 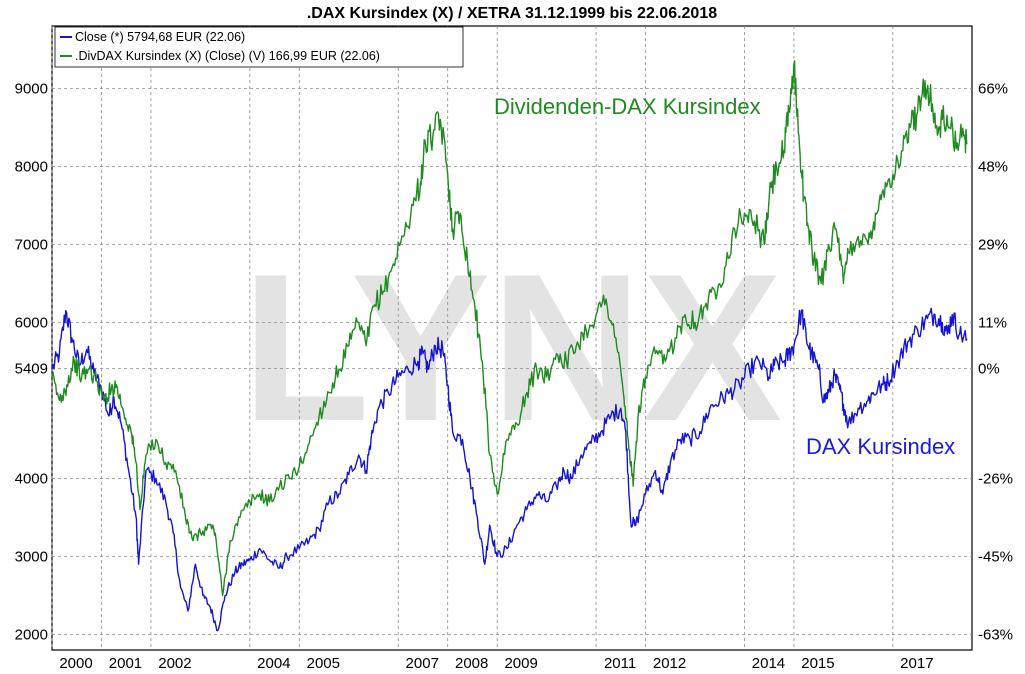 What do you see at coordinates (993, 166) in the screenshot?
I see `y-tick-label-right: 48%` at bounding box center [993, 166].